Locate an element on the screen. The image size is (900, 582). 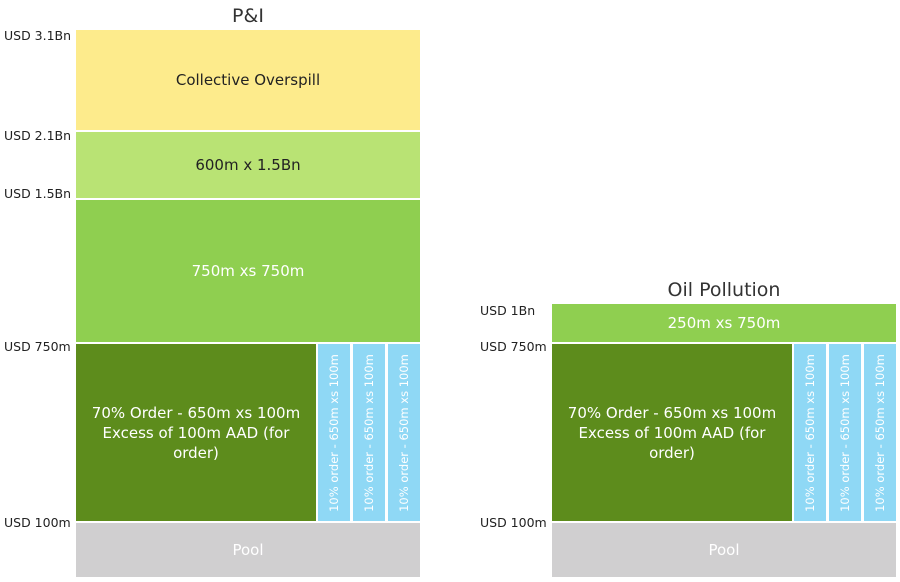
collective-overspill-layer: Collective Overspill is located at coordinates (248, 80).